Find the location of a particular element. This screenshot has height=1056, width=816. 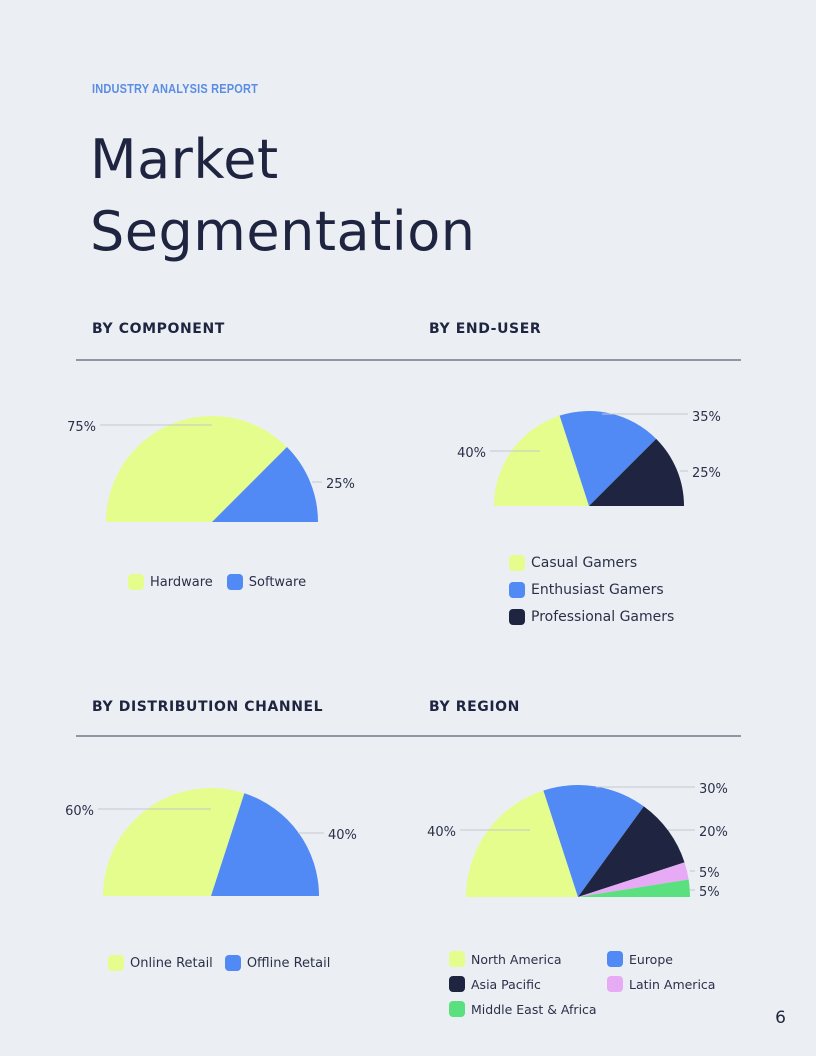

legend-label-hardware: Hardware is located at coordinates (181, 582).